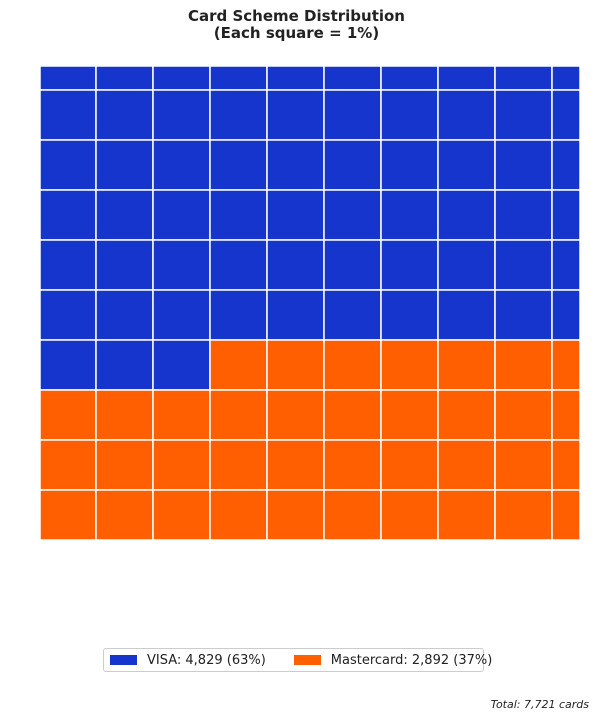 The width and height of the screenshot is (599, 721). What do you see at coordinates (411, 660) in the screenshot?
I see `legend-label-mastercard: Mastercard: 2,892 (37%)` at bounding box center [411, 660].